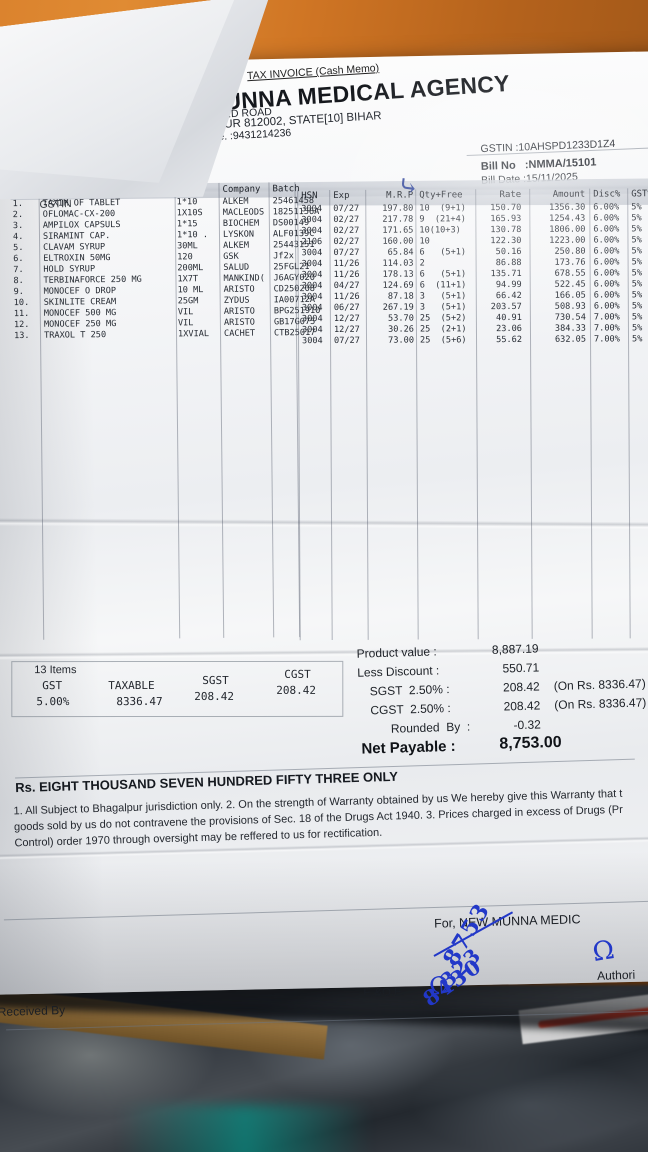 This screenshot has height=1152, width=648. What do you see at coordinates (18, 215) in the screenshot?
I see `table-cell: 2.` at bounding box center [18, 215].